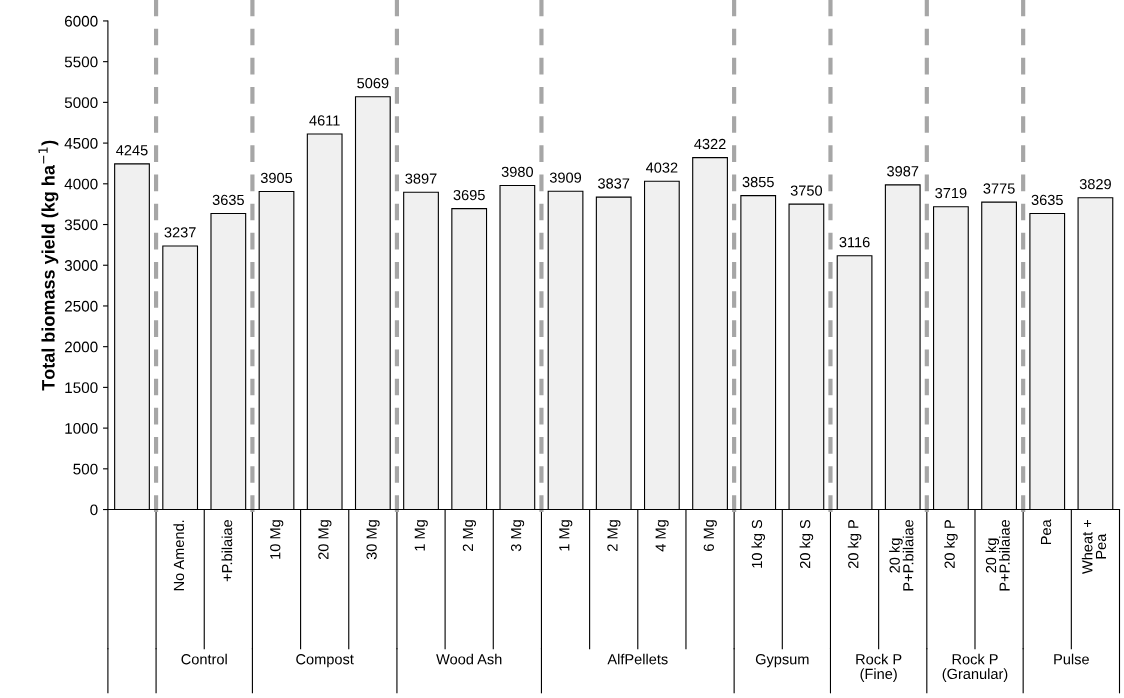 Image resolution: width=1124 pixels, height=698 pixels. I want to click on data-label: 5069, so click(373, 83).